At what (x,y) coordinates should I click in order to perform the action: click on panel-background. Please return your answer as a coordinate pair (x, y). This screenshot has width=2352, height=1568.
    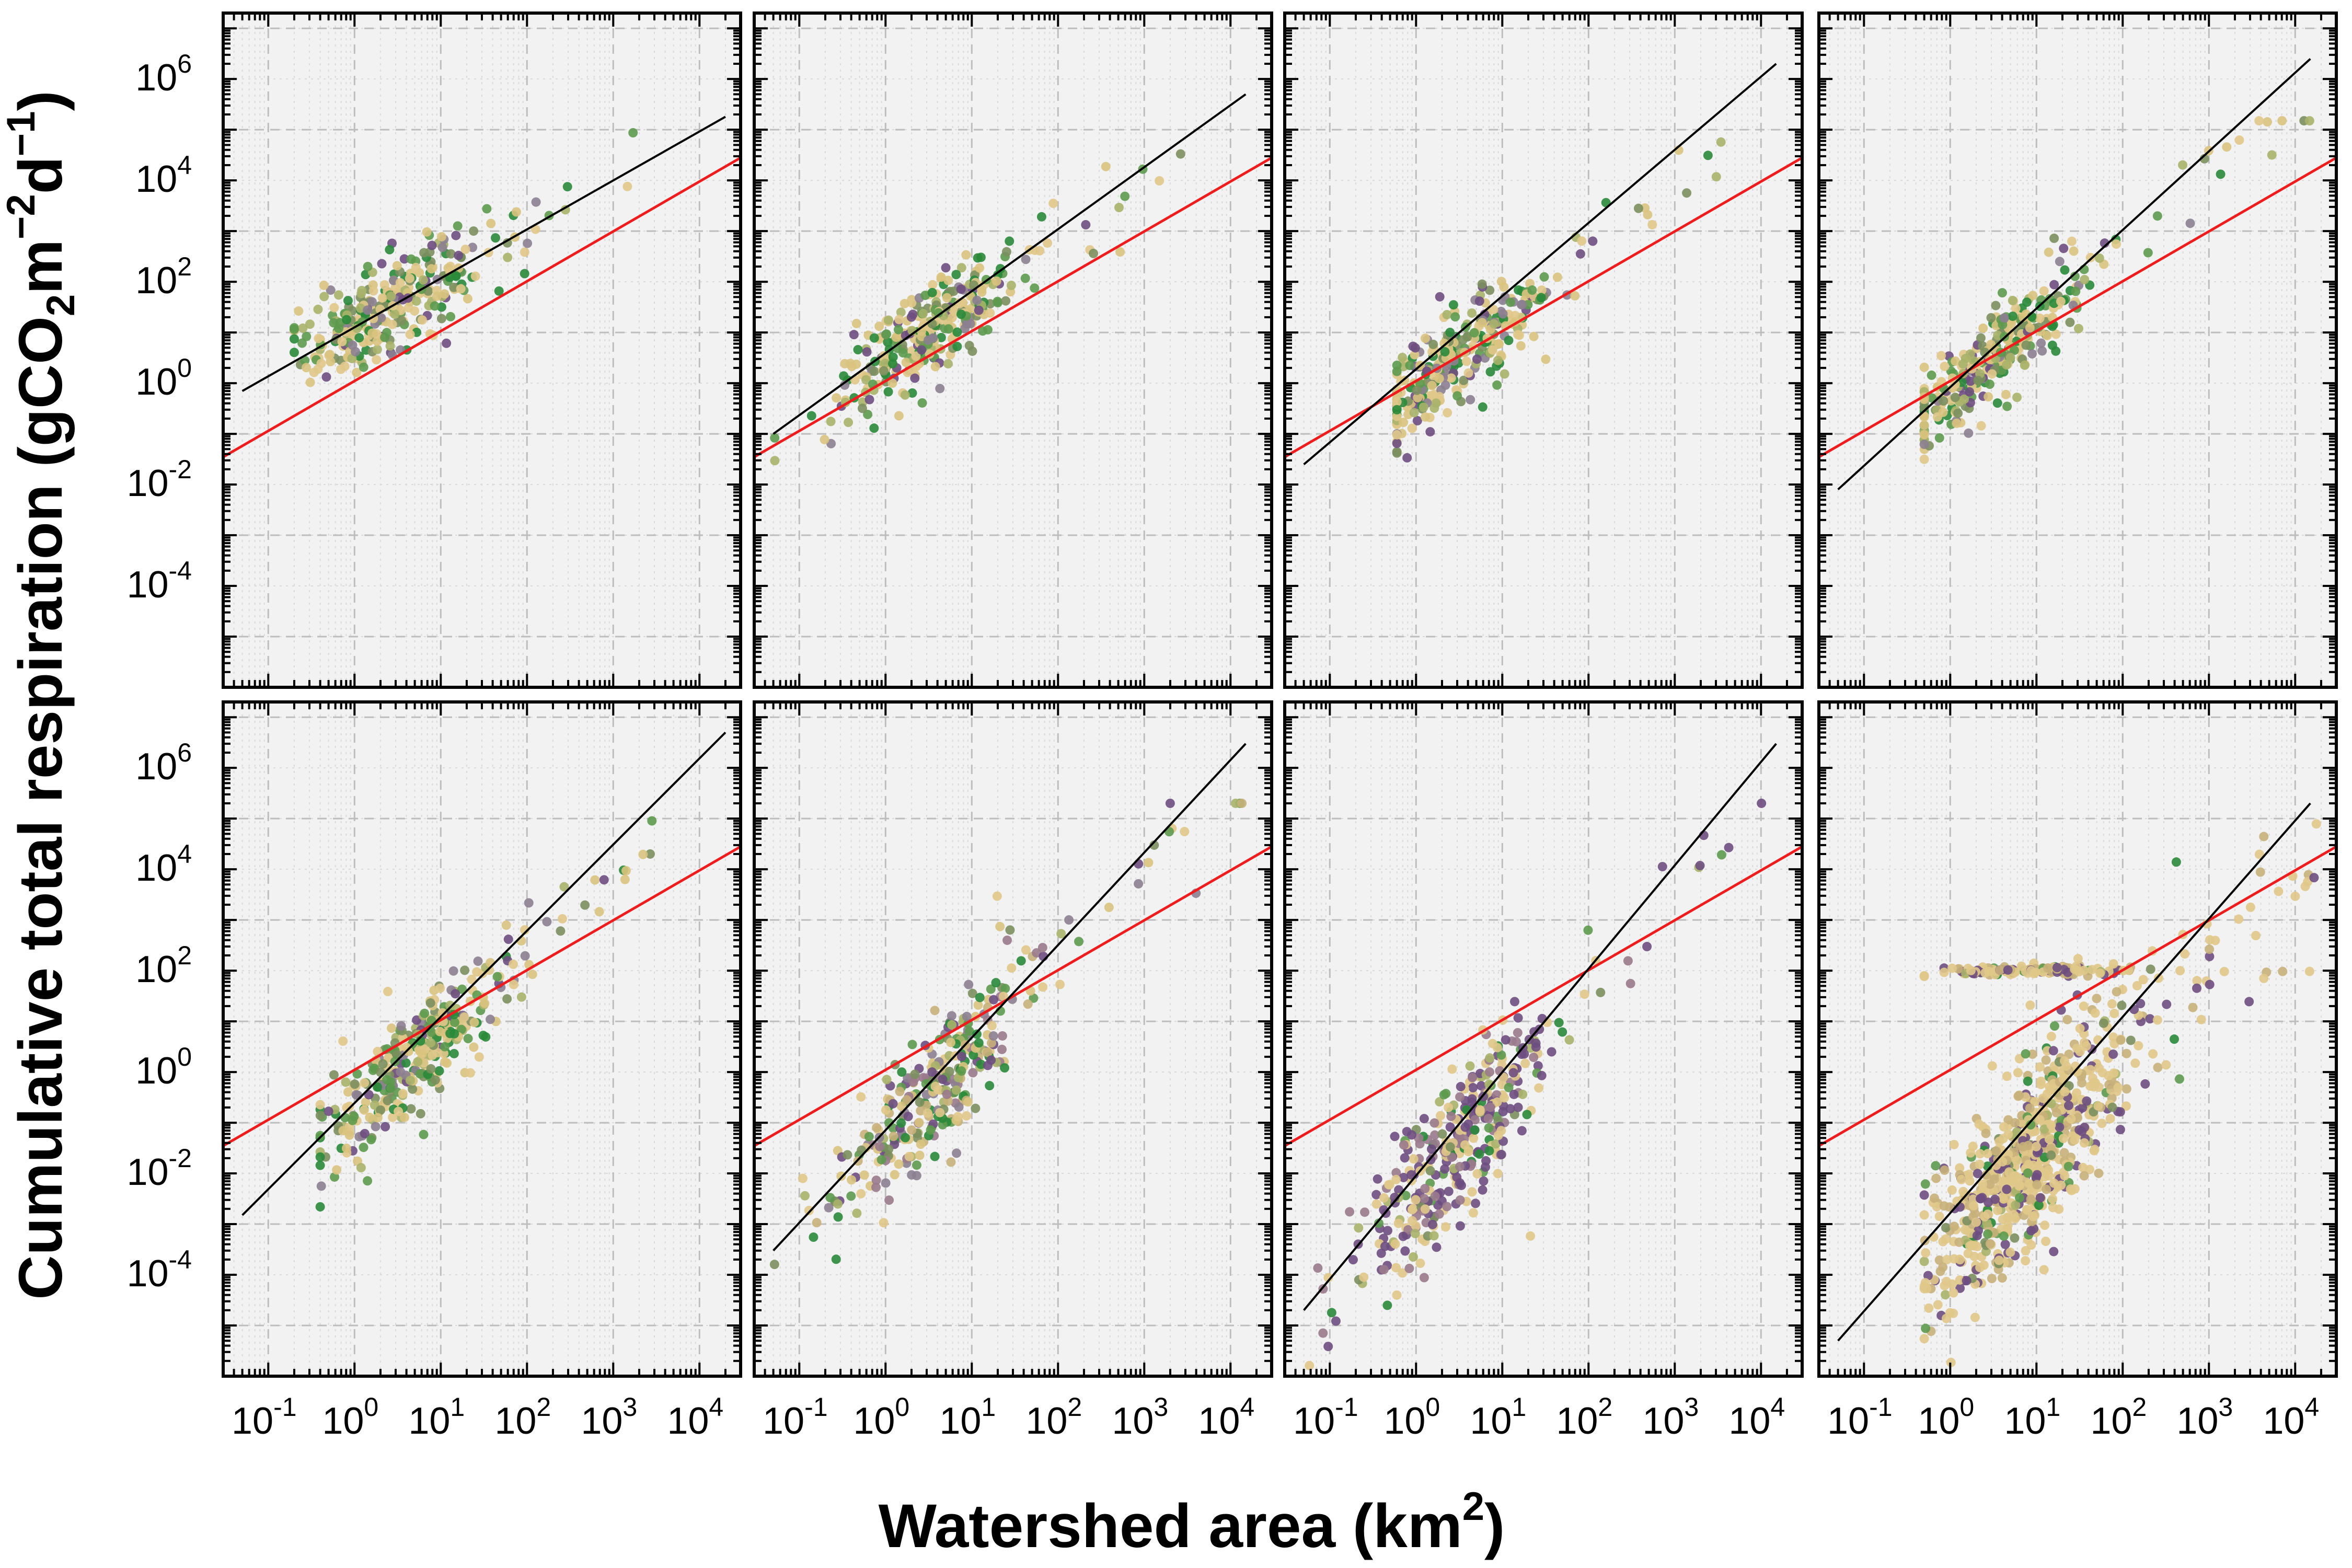
    Looking at the image, I should click on (482, 350).